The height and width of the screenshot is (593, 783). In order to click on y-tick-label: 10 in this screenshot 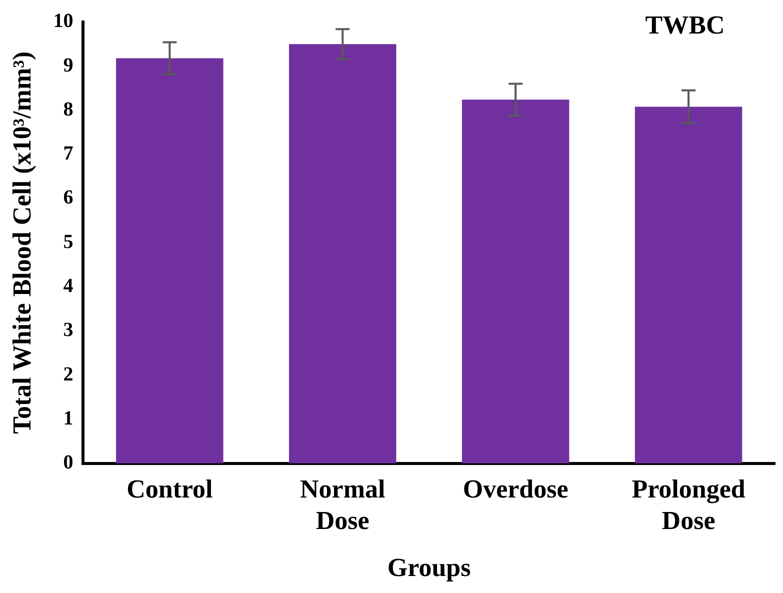, I will do `click(63, 21)`.